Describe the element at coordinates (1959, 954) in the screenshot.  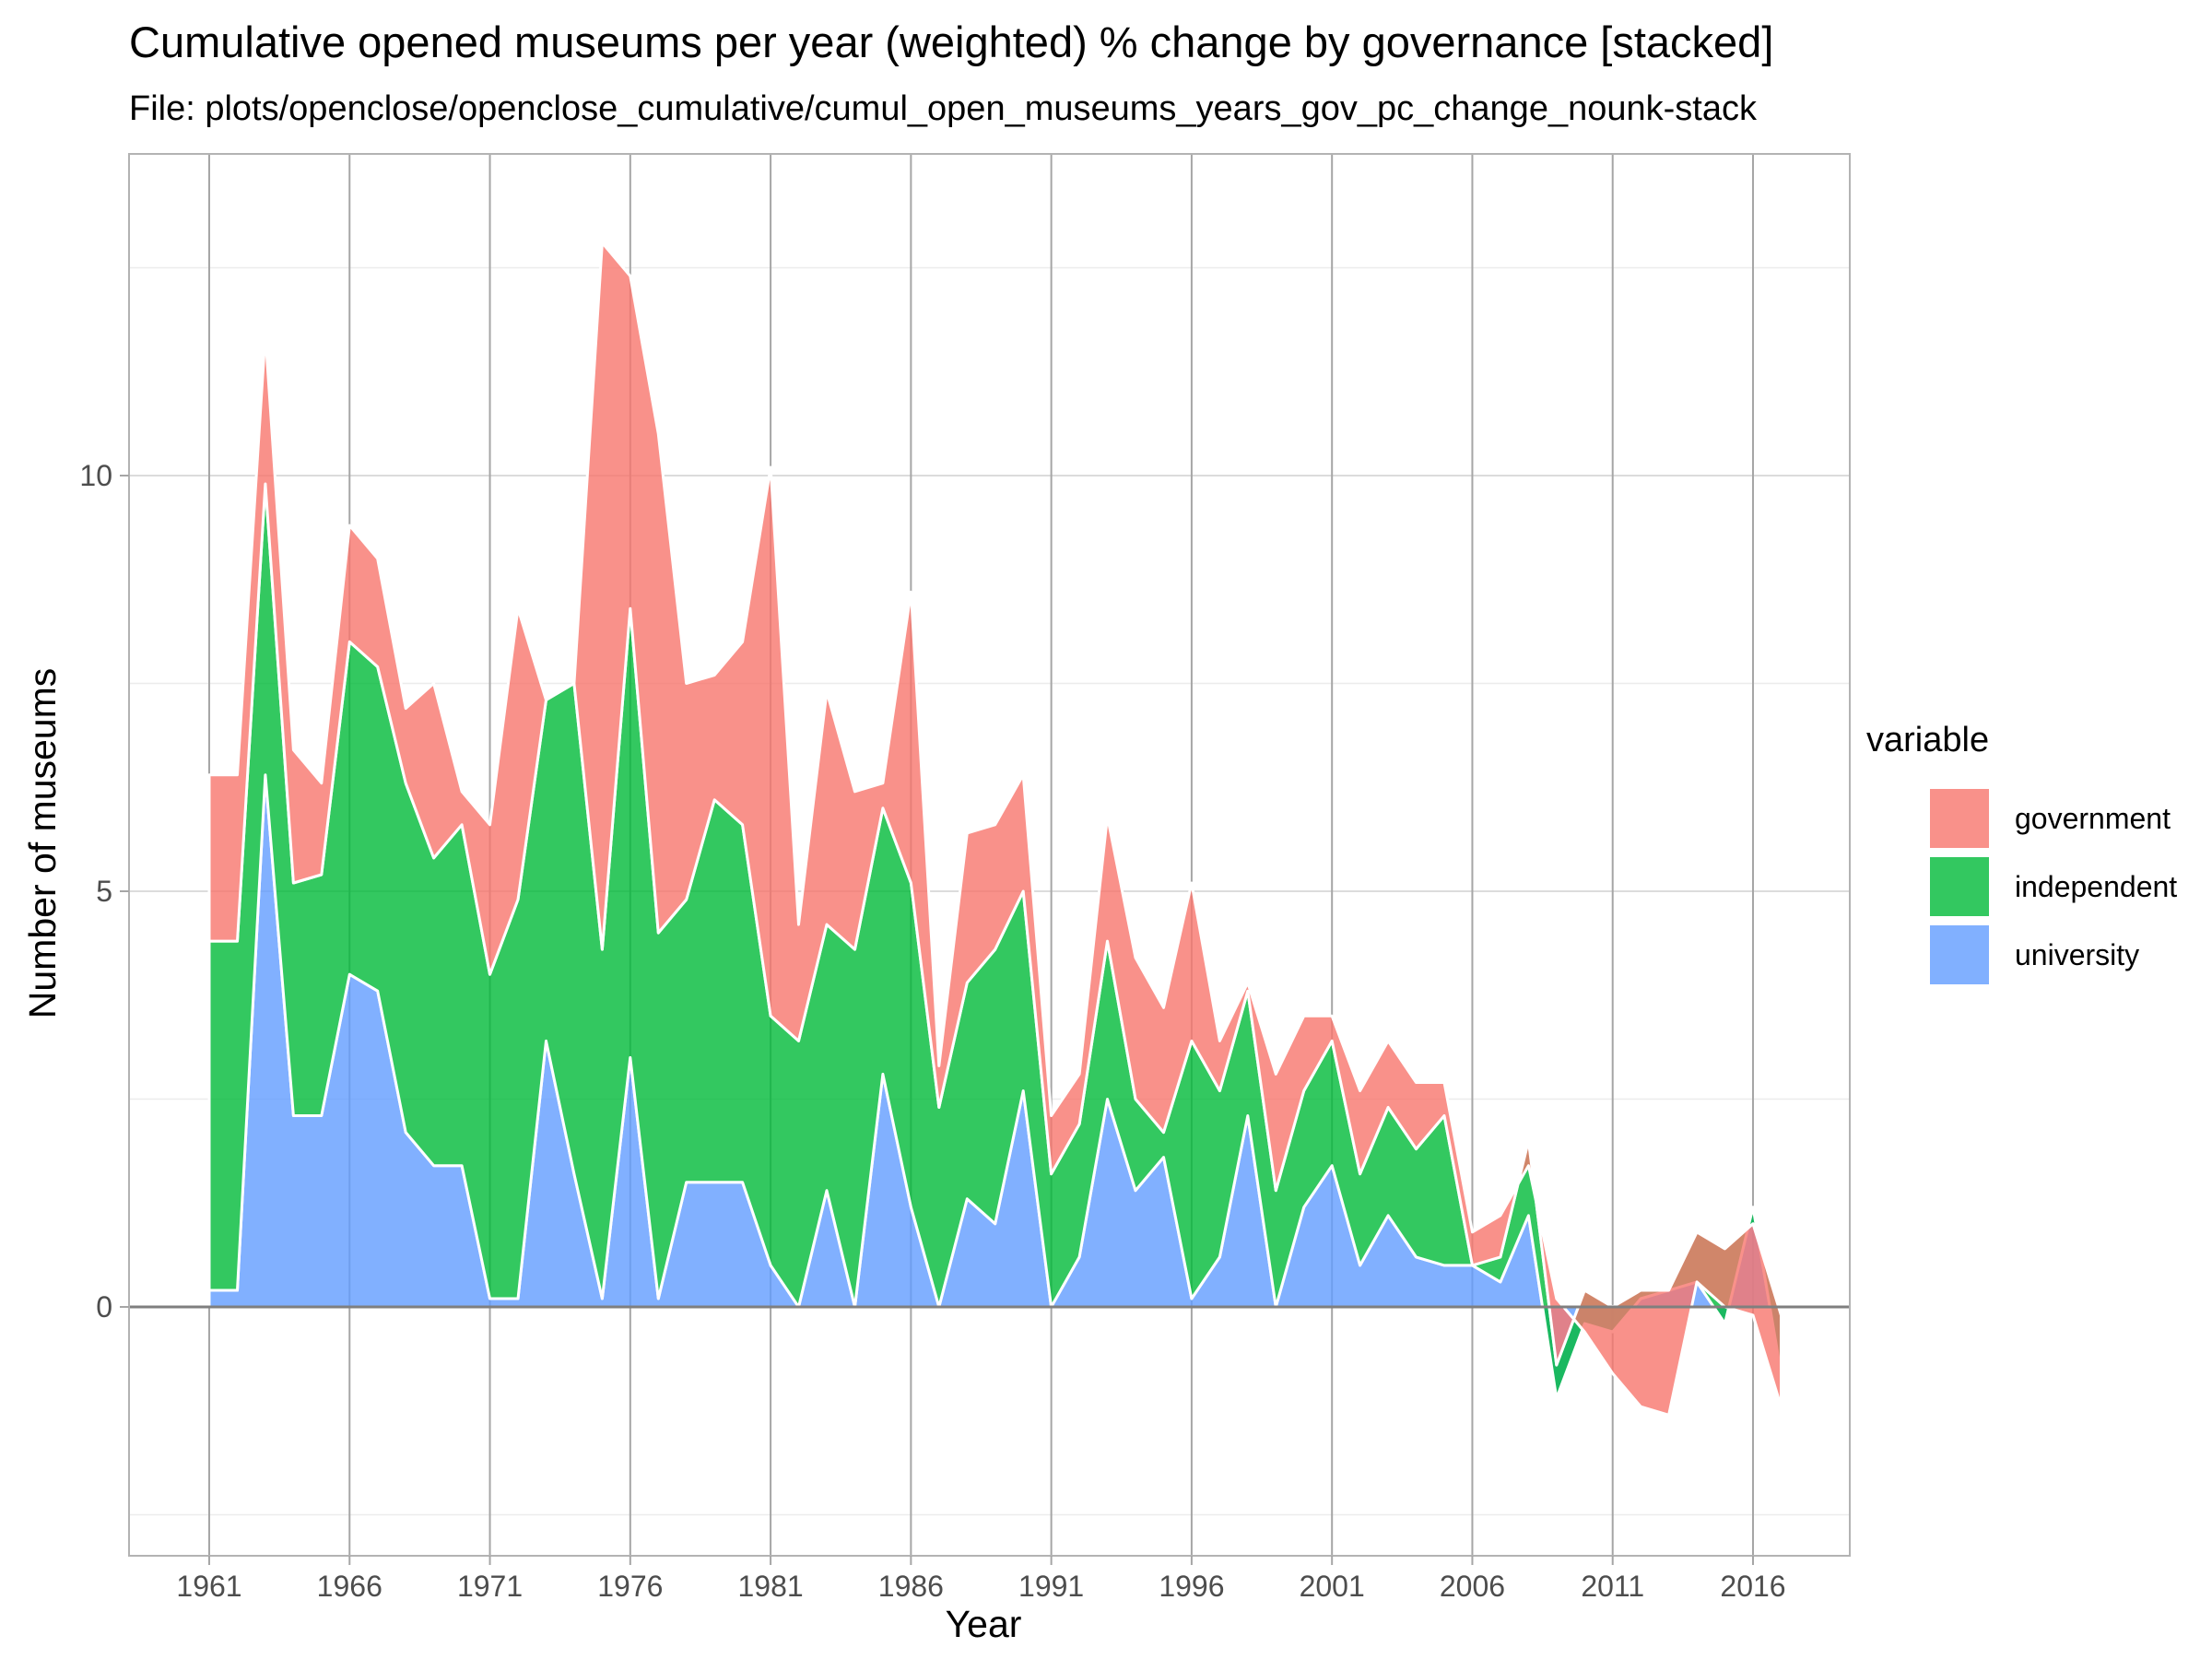
I see `legend-key-university` at that location.